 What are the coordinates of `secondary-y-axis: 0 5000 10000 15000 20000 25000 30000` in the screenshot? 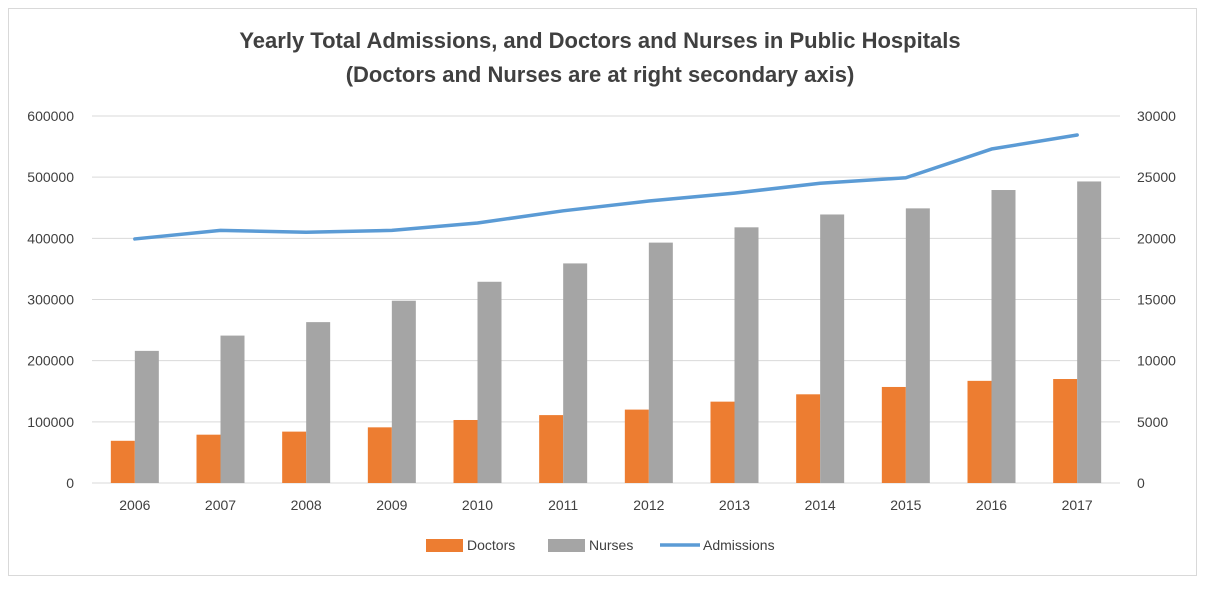 It's located at (1156, 299).